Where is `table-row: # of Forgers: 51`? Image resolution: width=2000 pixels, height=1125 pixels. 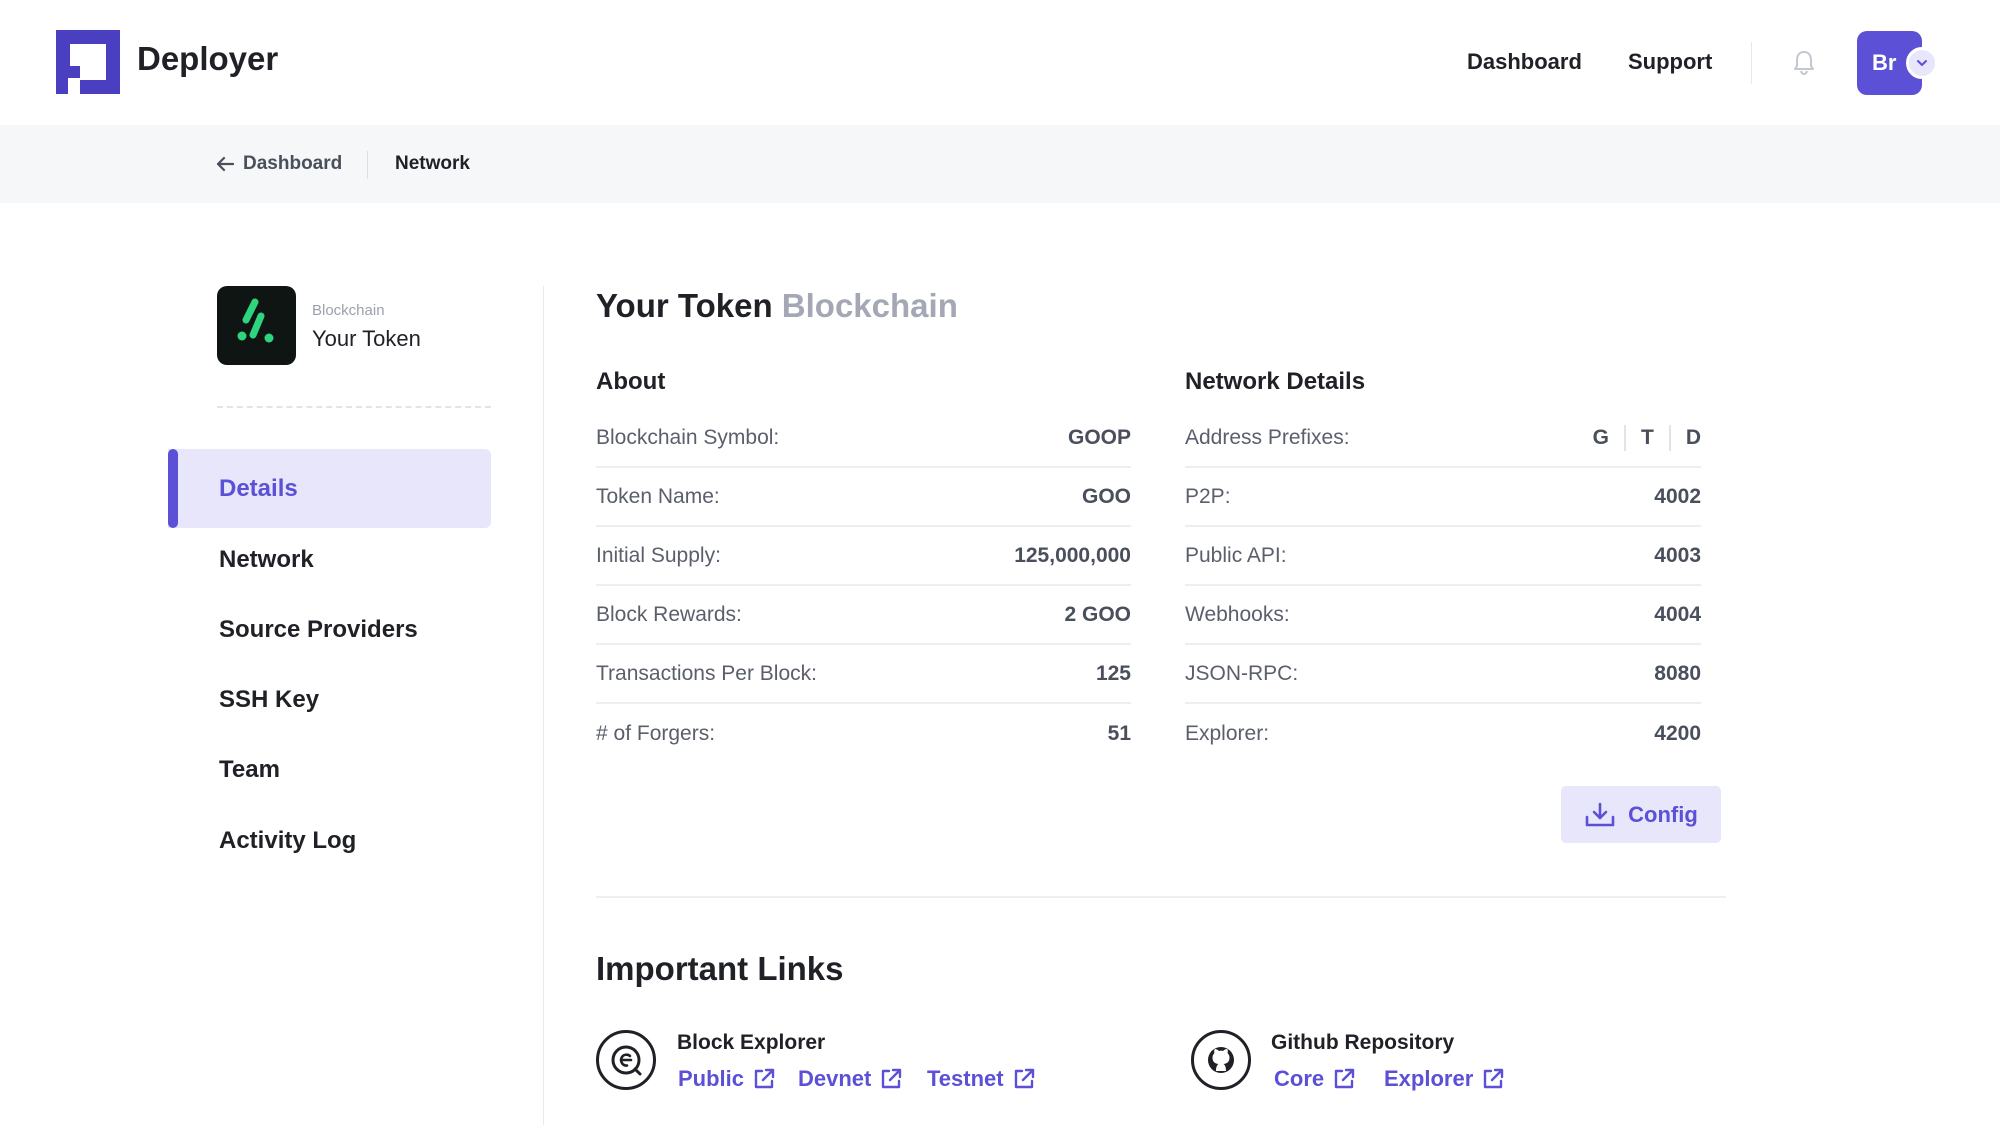
table-row: # of Forgers: 51 is located at coordinates (863, 733).